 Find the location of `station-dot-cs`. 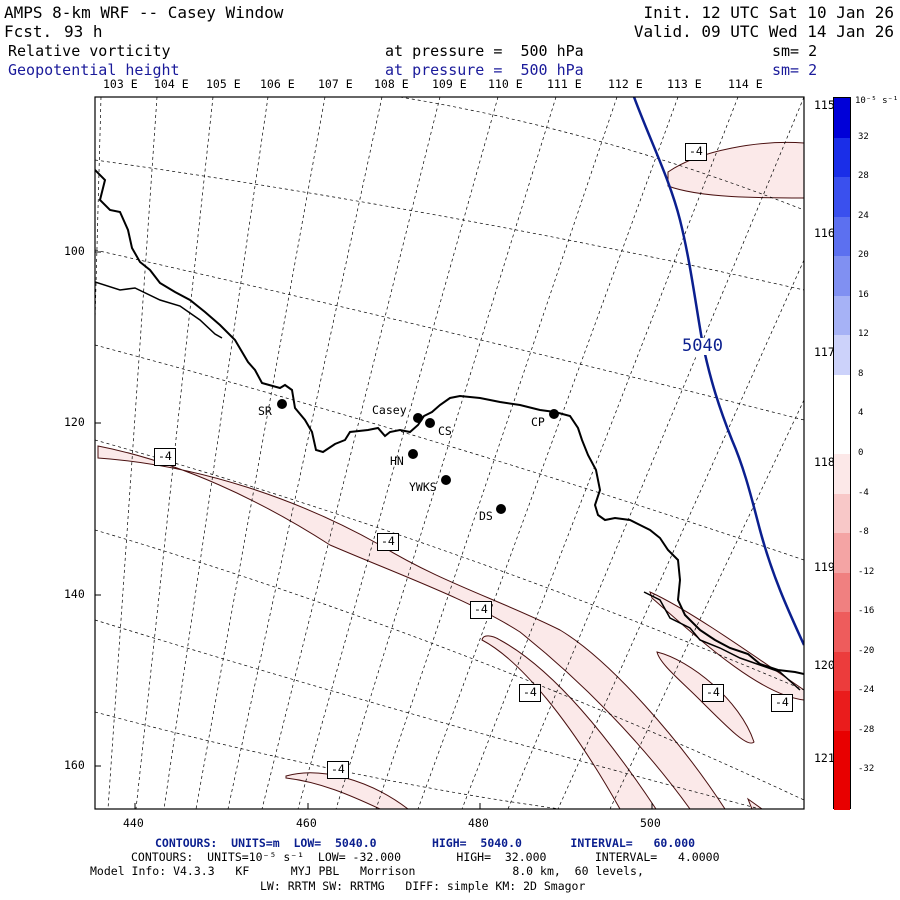

station-dot-cs is located at coordinates (430, 423).